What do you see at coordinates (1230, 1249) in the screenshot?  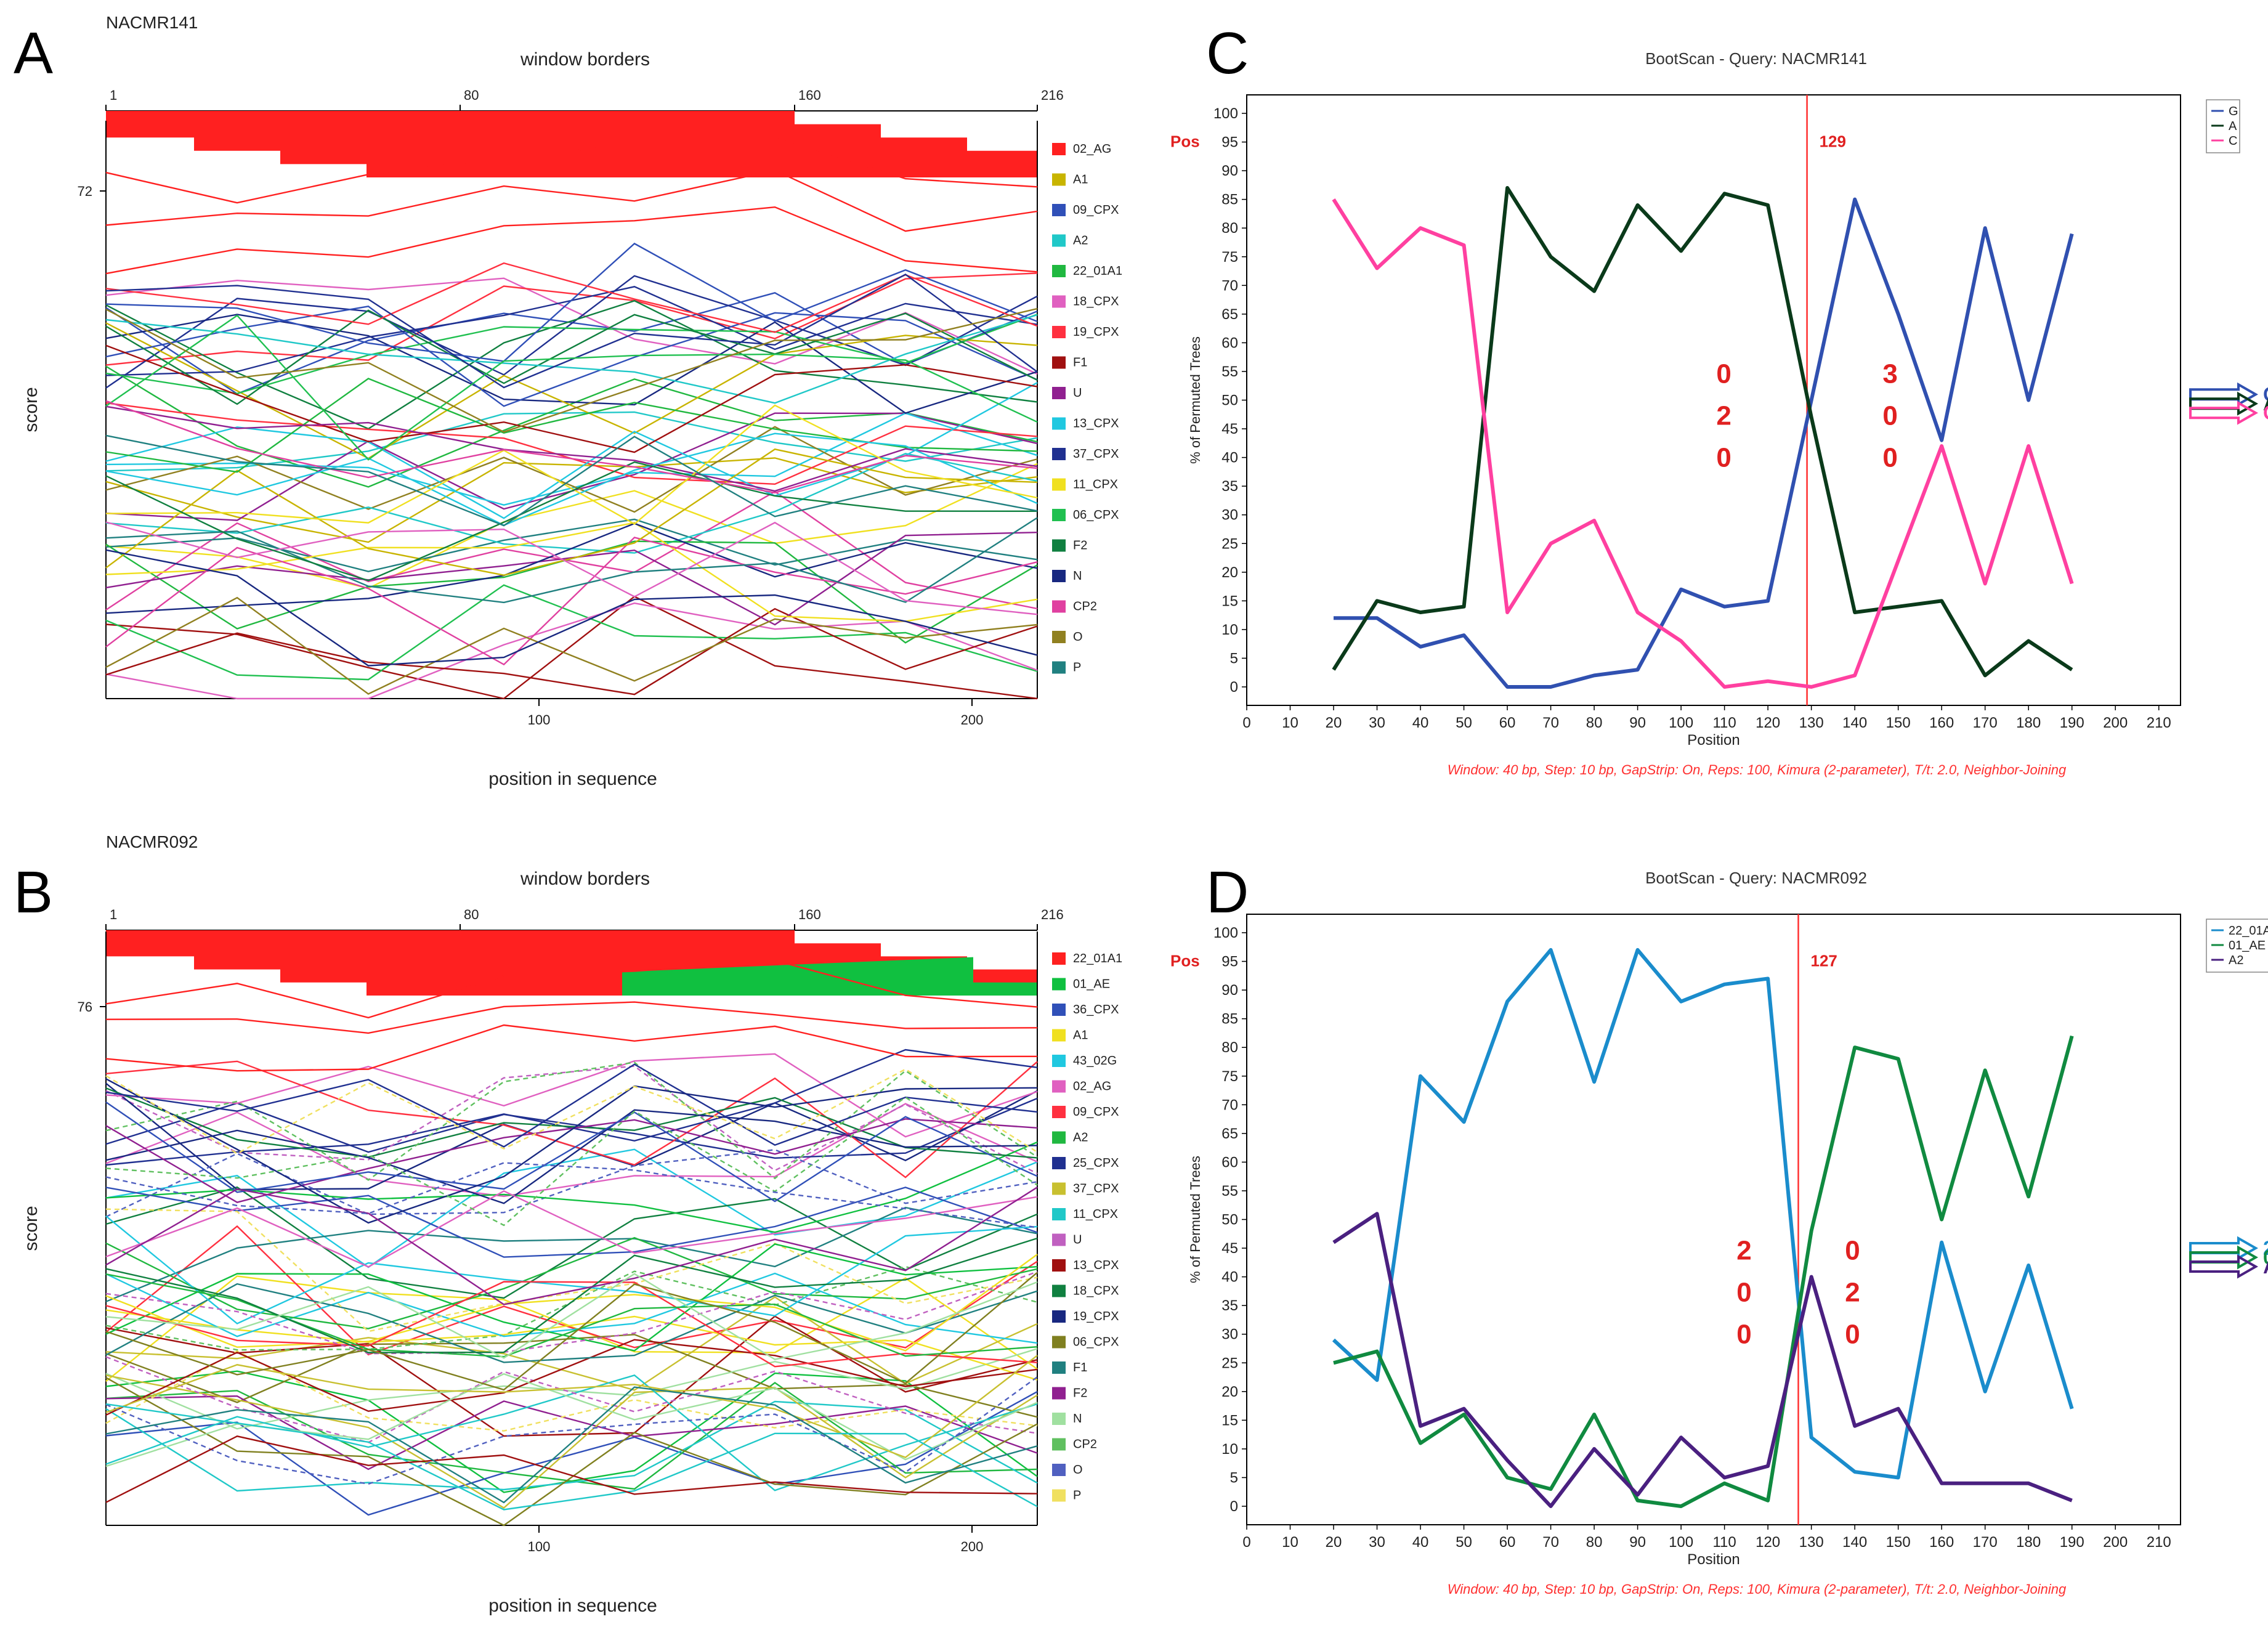 I see `y-tick-label: 45` at bounding box center [1230, 1249].